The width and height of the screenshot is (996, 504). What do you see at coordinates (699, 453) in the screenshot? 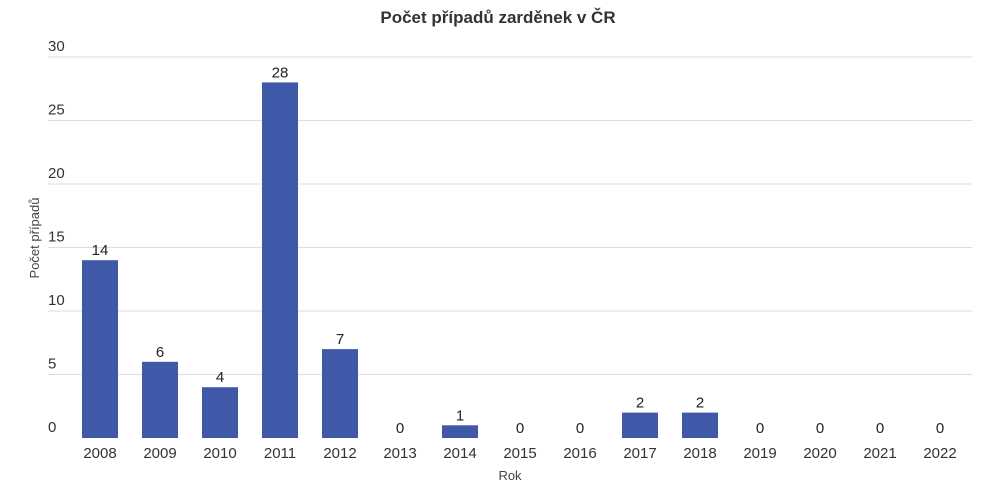
I see `x-tick-label: 2018` at bounding box center [699, 453].